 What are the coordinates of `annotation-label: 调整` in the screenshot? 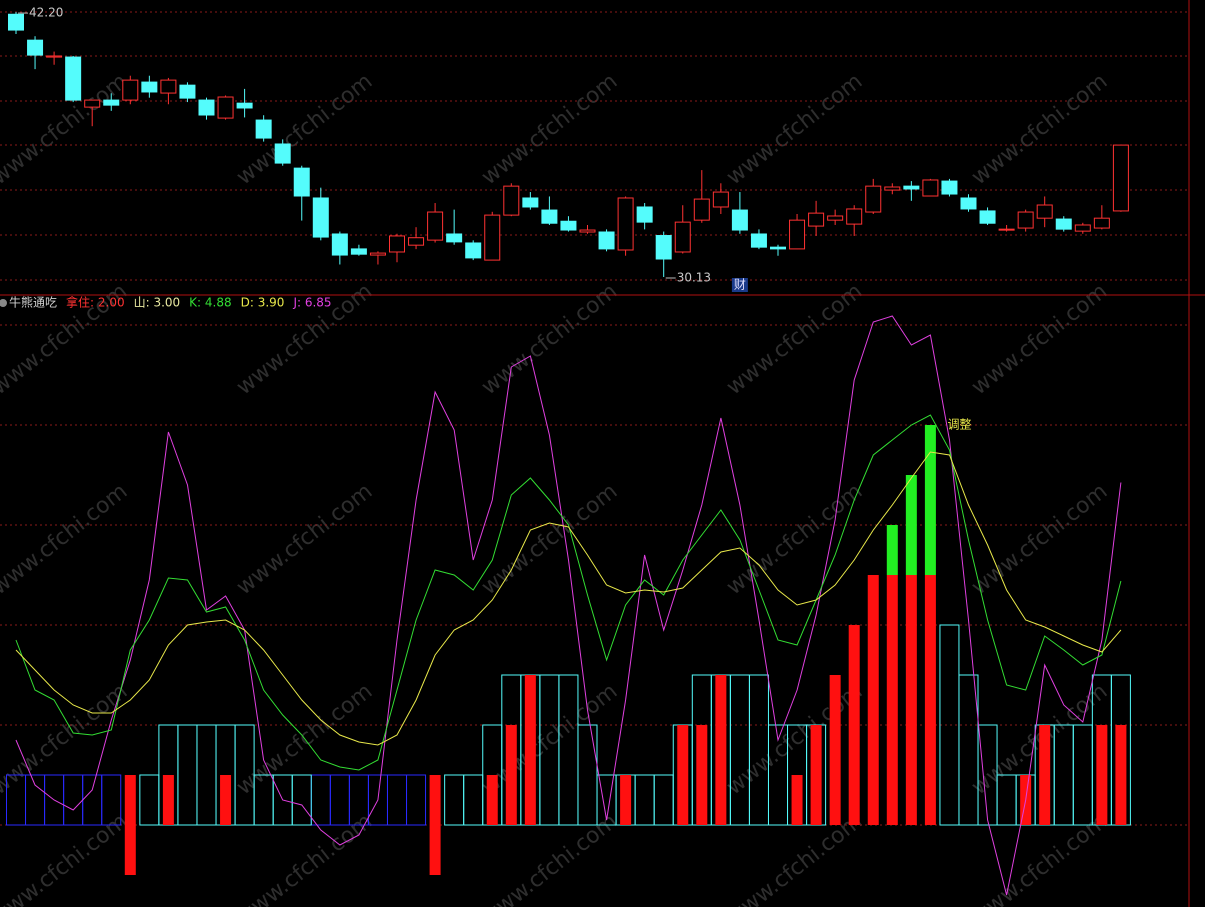 It's located at (959, 424).